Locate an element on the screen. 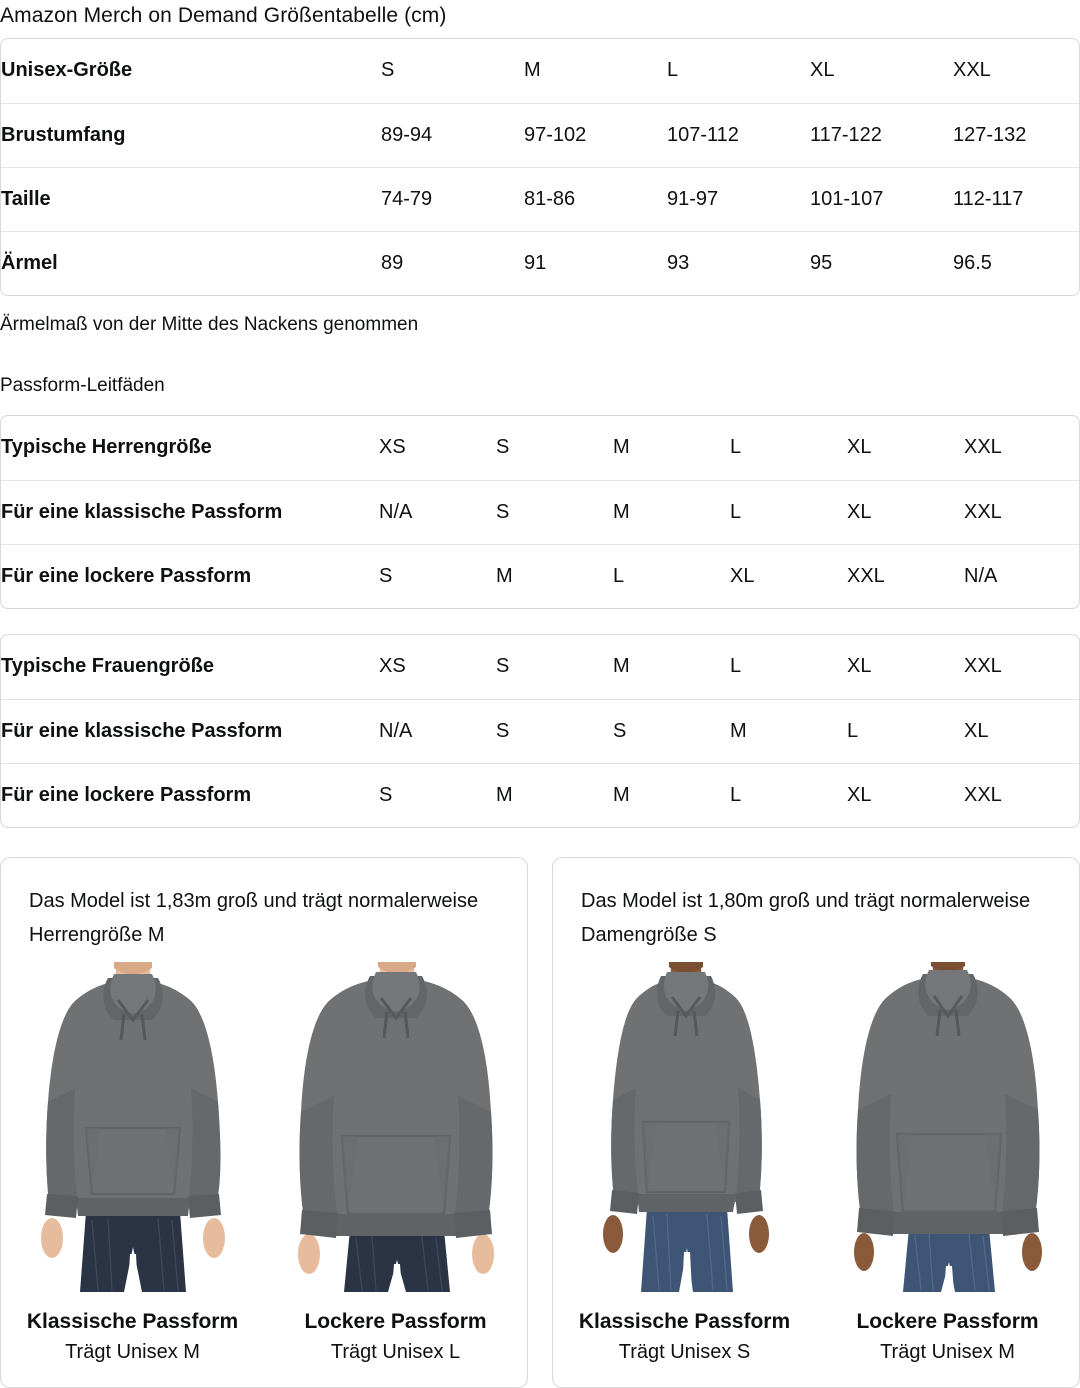 Image resolution: width=1080 pixels, height=1388 pixels. hoodie-woman-classic-illustration is located at coordinates (685, 1127).